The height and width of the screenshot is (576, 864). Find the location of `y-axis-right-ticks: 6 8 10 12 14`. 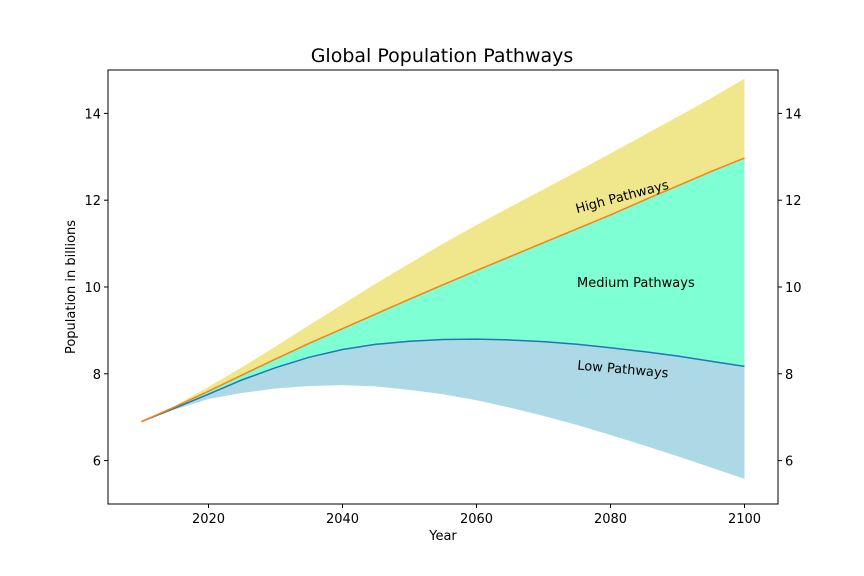

y-axis-right-ticks: 6 8 10 12 14 is located at coordinates (790, 288).